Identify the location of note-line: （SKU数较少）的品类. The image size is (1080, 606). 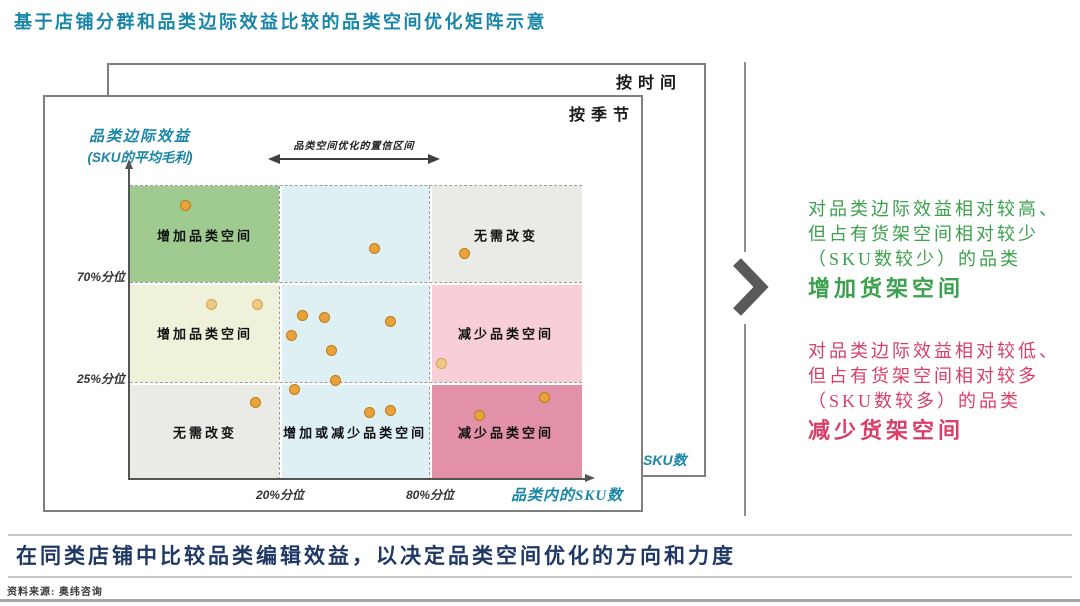
(915, 259).